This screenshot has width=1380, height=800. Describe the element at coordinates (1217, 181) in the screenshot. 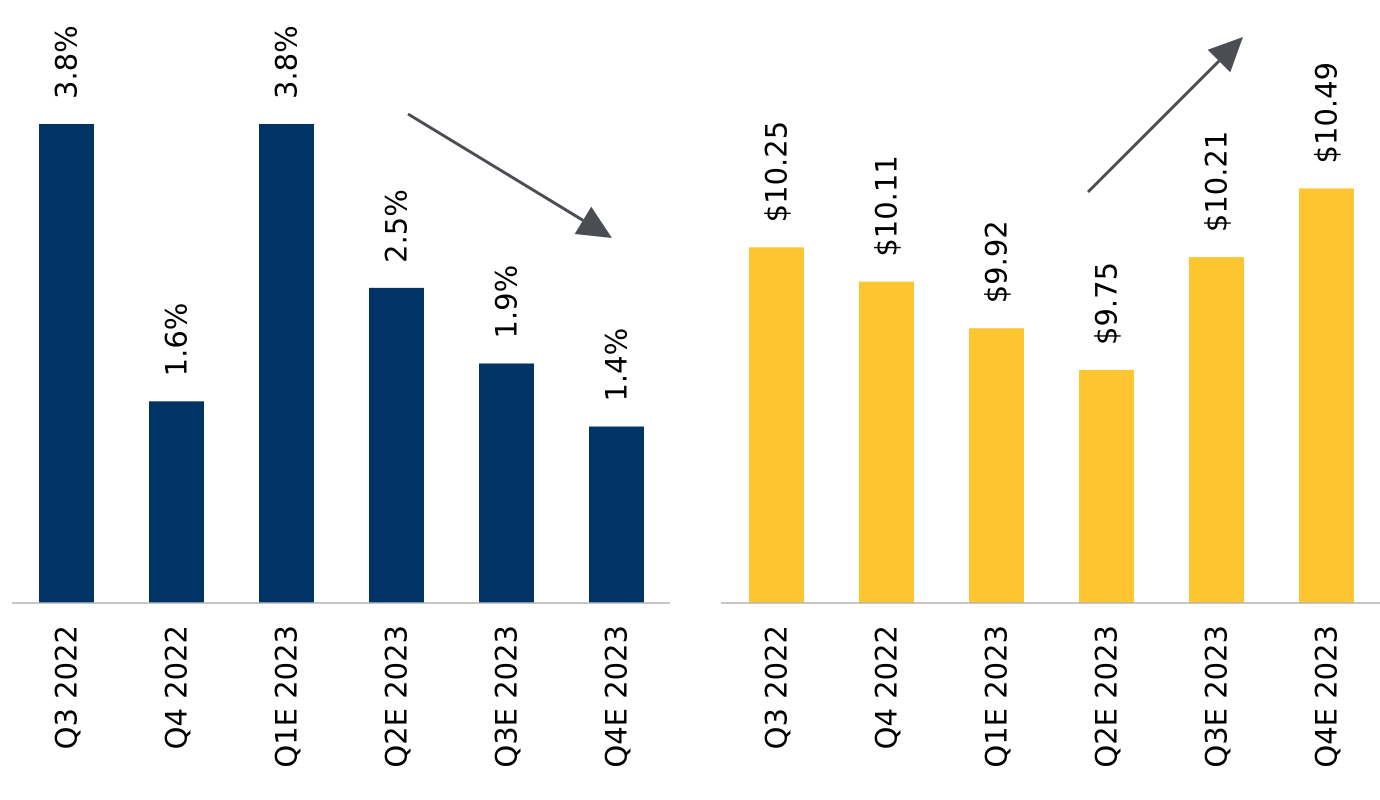

I see `right-data-label-5: $10.21` at that location.